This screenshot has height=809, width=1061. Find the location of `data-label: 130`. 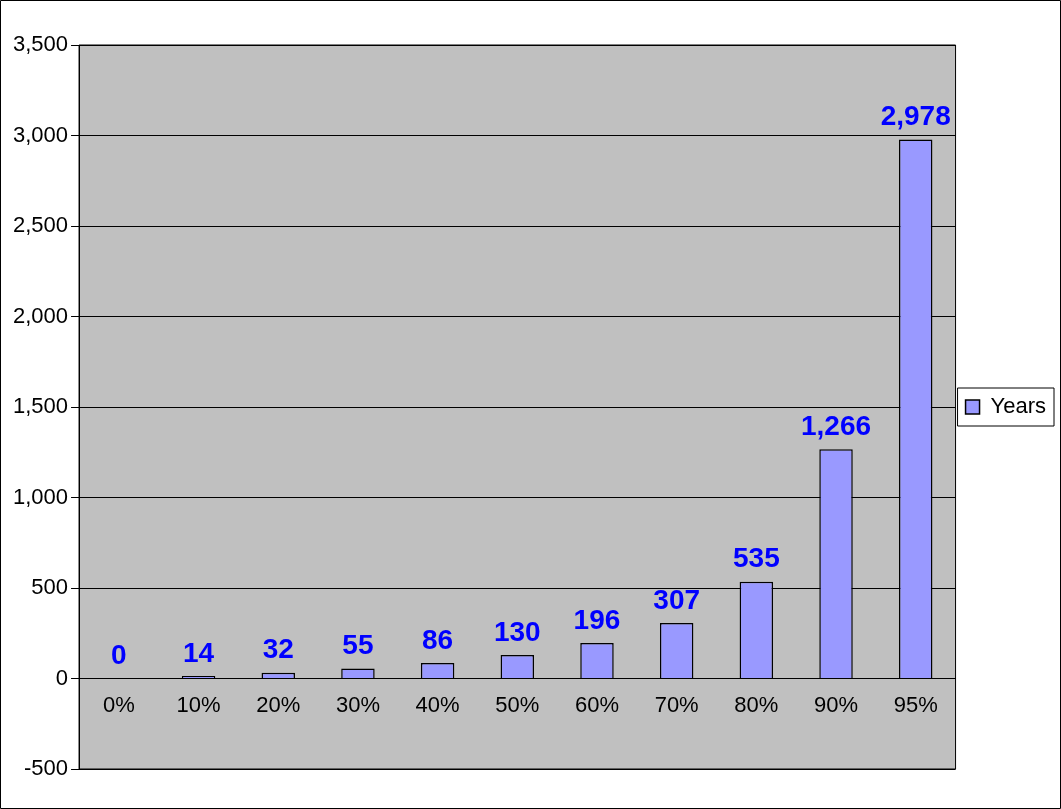

data-label: 130 is located at coordinates (517, 631).